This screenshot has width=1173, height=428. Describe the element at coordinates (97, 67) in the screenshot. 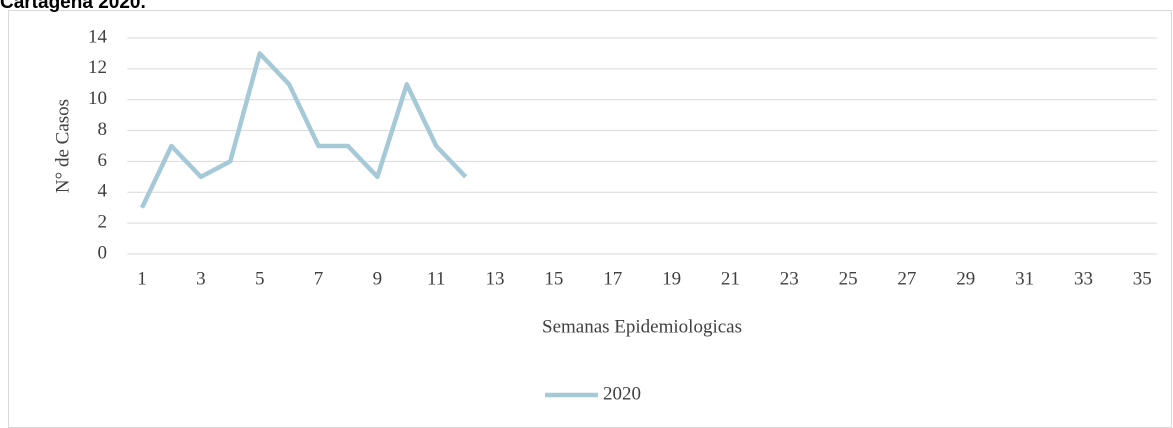

I see `y-tick-label: 12` at that location.